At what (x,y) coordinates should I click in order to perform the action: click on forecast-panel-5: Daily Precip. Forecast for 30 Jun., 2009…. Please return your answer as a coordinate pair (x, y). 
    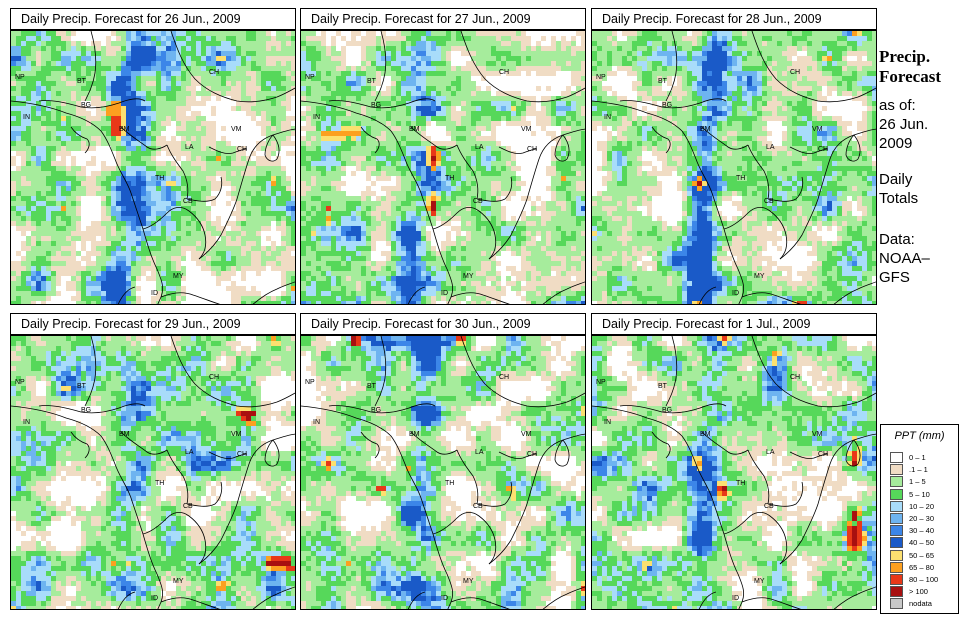
    Looking at the image, I should click on (443, 461).